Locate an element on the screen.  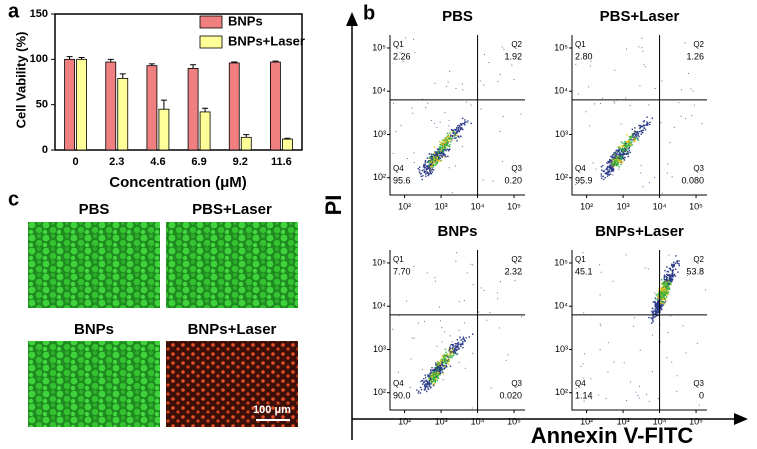
image-title: BNPs is located at coordinates (94, 329).